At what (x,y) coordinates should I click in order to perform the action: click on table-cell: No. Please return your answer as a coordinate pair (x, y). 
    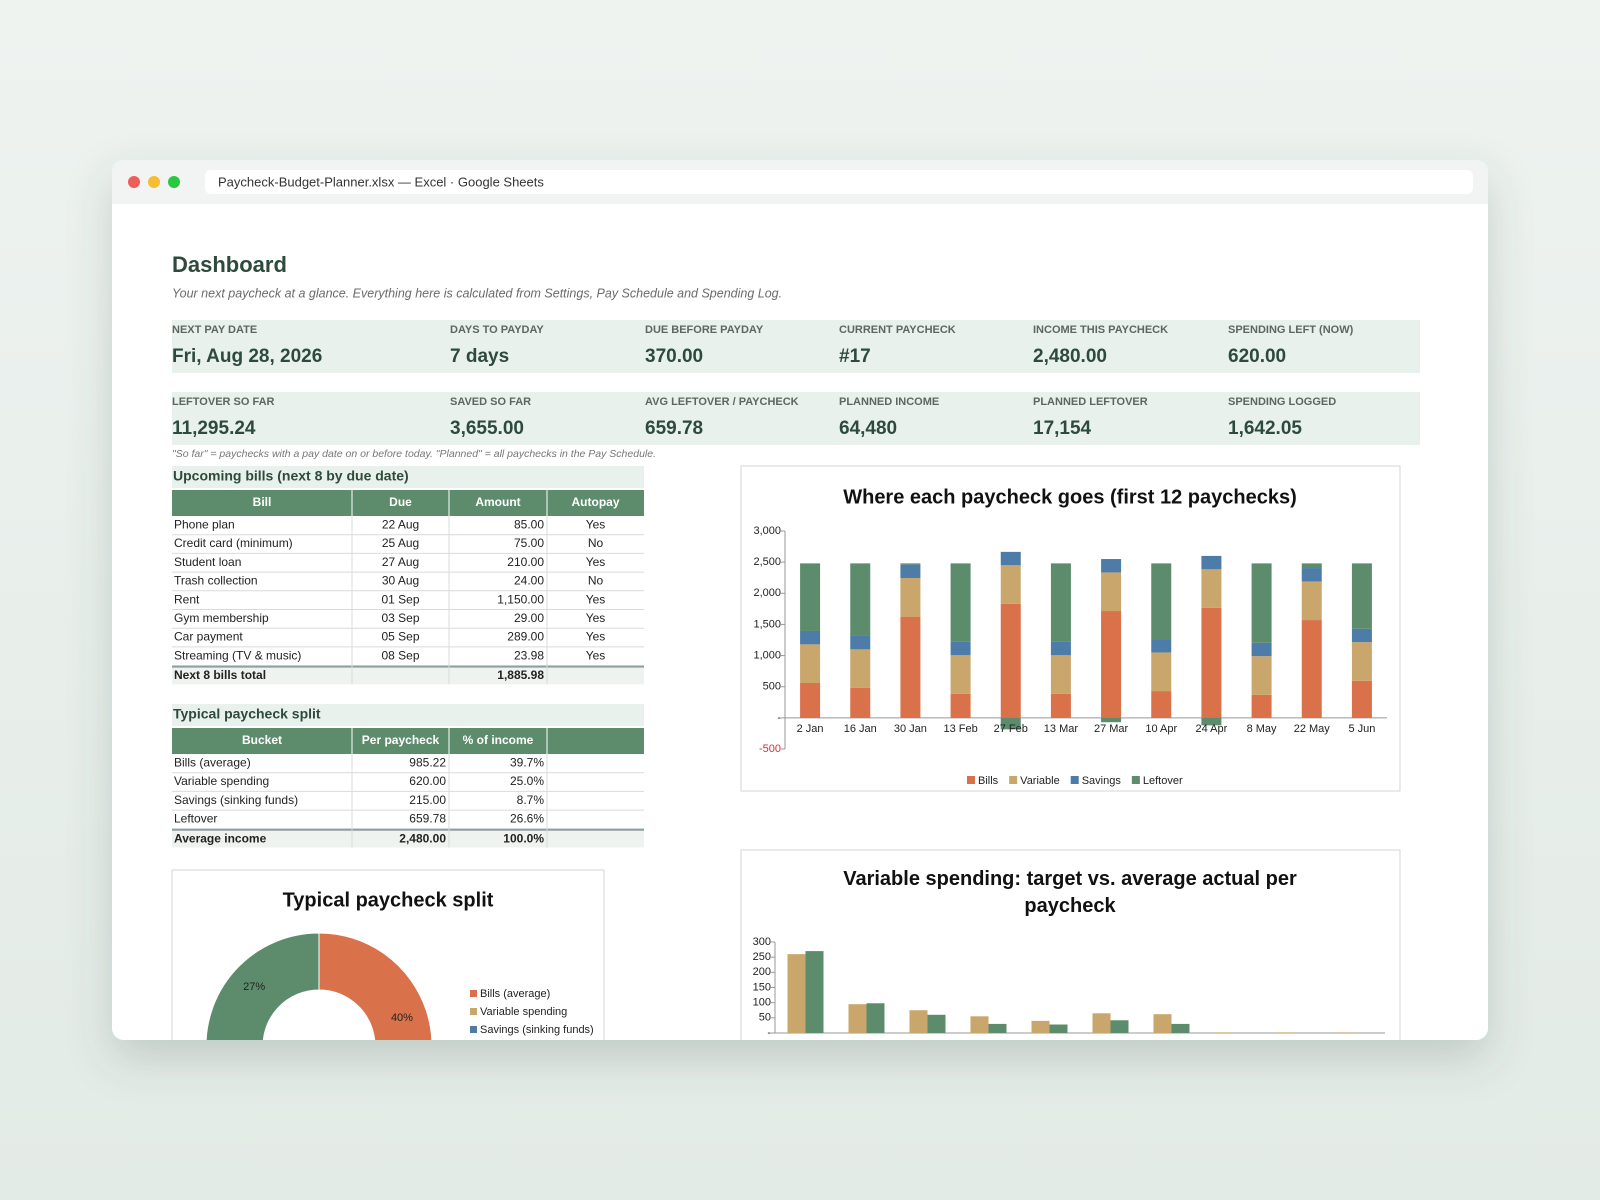
    Looking at the image, I should click on (596, 543).